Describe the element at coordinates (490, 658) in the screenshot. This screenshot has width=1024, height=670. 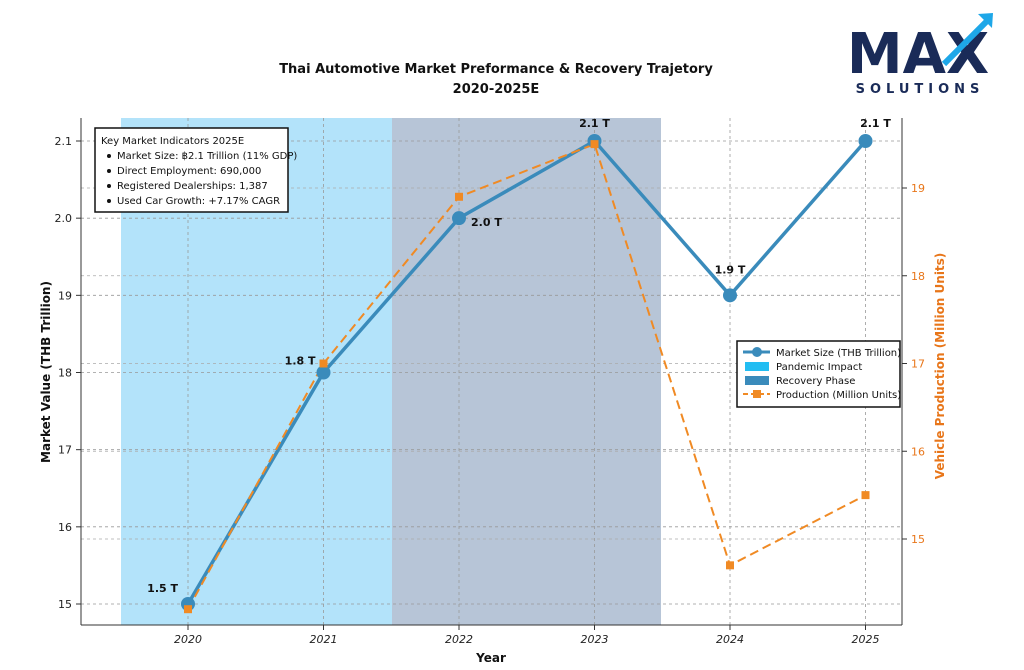
I see `x-axis-title: Year` at that location.